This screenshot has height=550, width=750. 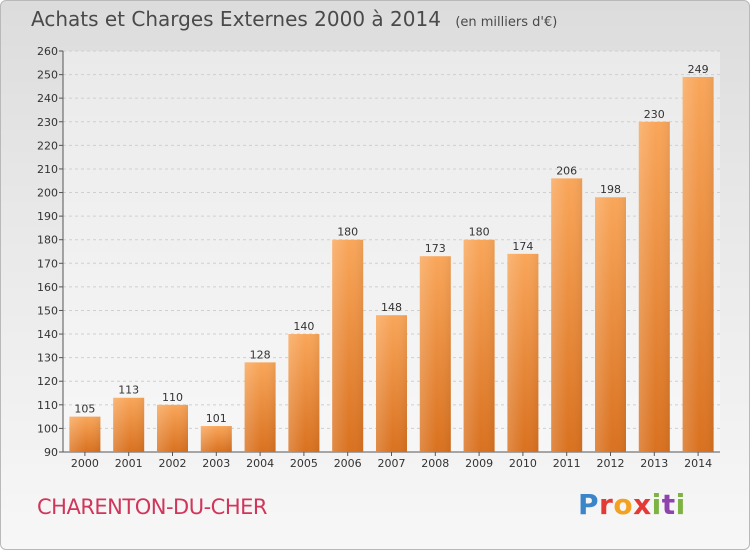 I want to click on bar-value-label: 173, so click(x=435, y=248).